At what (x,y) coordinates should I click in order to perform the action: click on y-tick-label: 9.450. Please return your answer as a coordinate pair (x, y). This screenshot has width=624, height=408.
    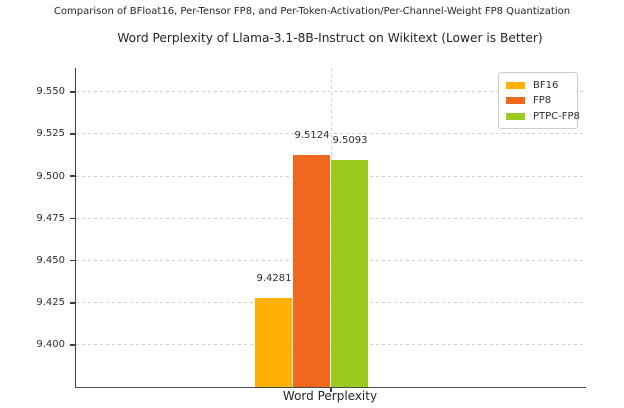
    Looking at the image, I should click on (50, 261).